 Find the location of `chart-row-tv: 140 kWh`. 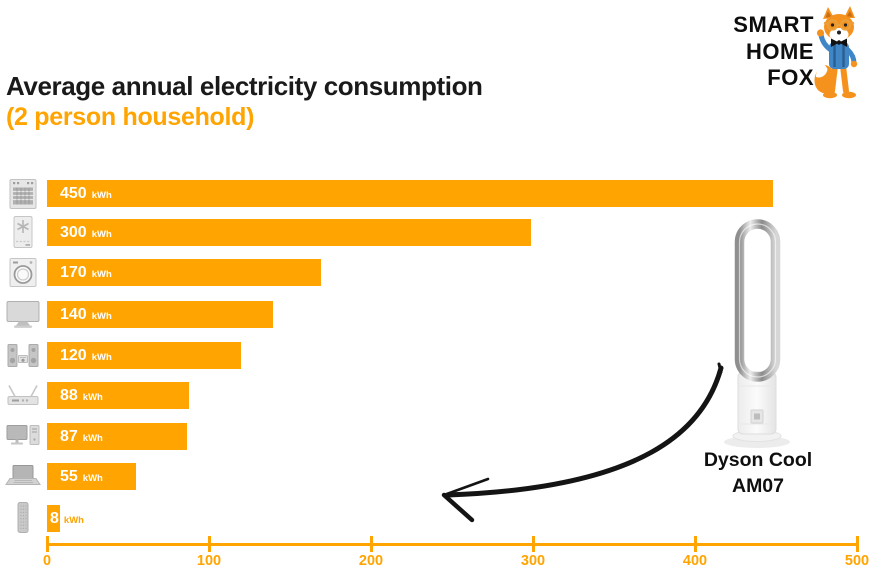

chart-row-tv: 140 kWh is located at coordinates (436, 314).